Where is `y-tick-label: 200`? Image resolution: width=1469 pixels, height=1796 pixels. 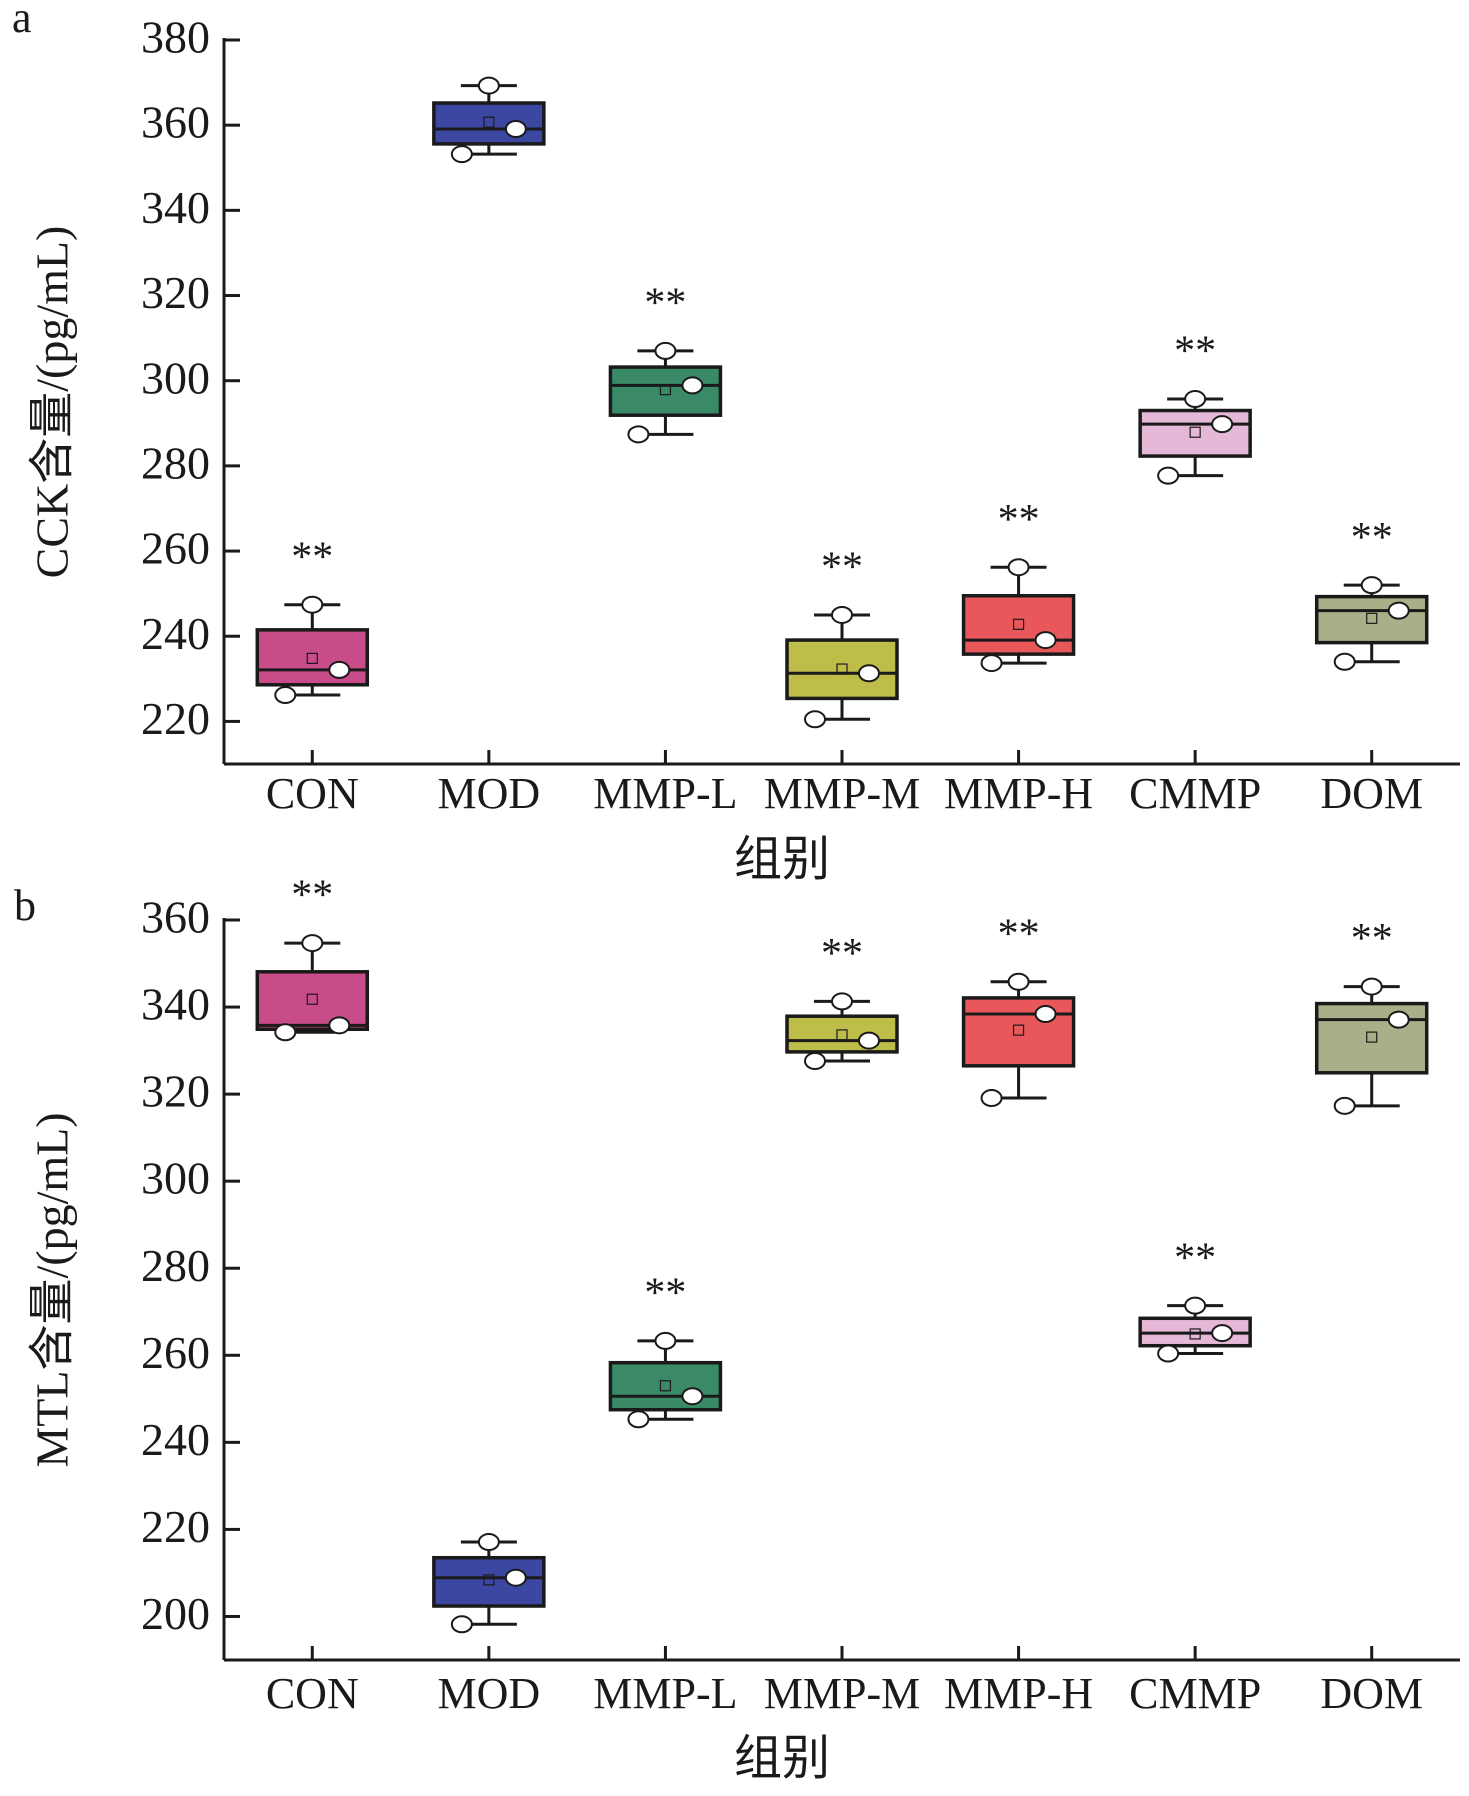
y-tick-label: 200 is located at coordinates (175, 1613).